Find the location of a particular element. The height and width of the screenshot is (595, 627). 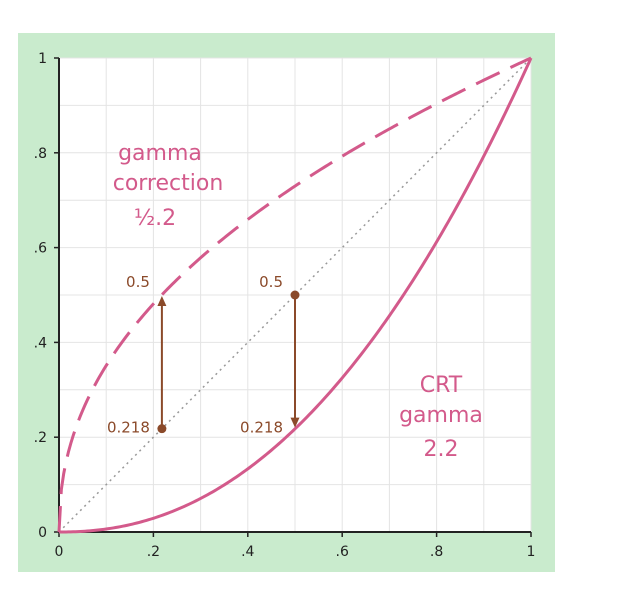

annotation-gamma-correction-line-1: gamma is located at coordinates (160, 153).